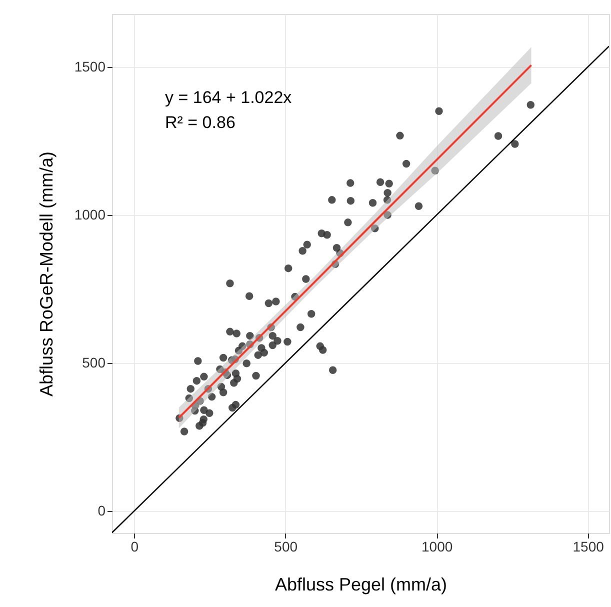 This screenshot has height=607, width=611. Describe the element at coordinates (286, 546) in the screenshot. I see `x-tick-label: 500` at that location.